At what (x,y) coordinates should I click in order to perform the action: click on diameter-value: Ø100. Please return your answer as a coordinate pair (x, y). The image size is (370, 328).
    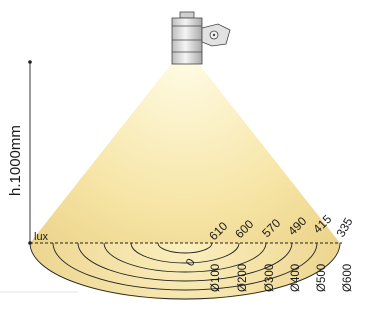
    Looking at the image, I should click on (216, 278).